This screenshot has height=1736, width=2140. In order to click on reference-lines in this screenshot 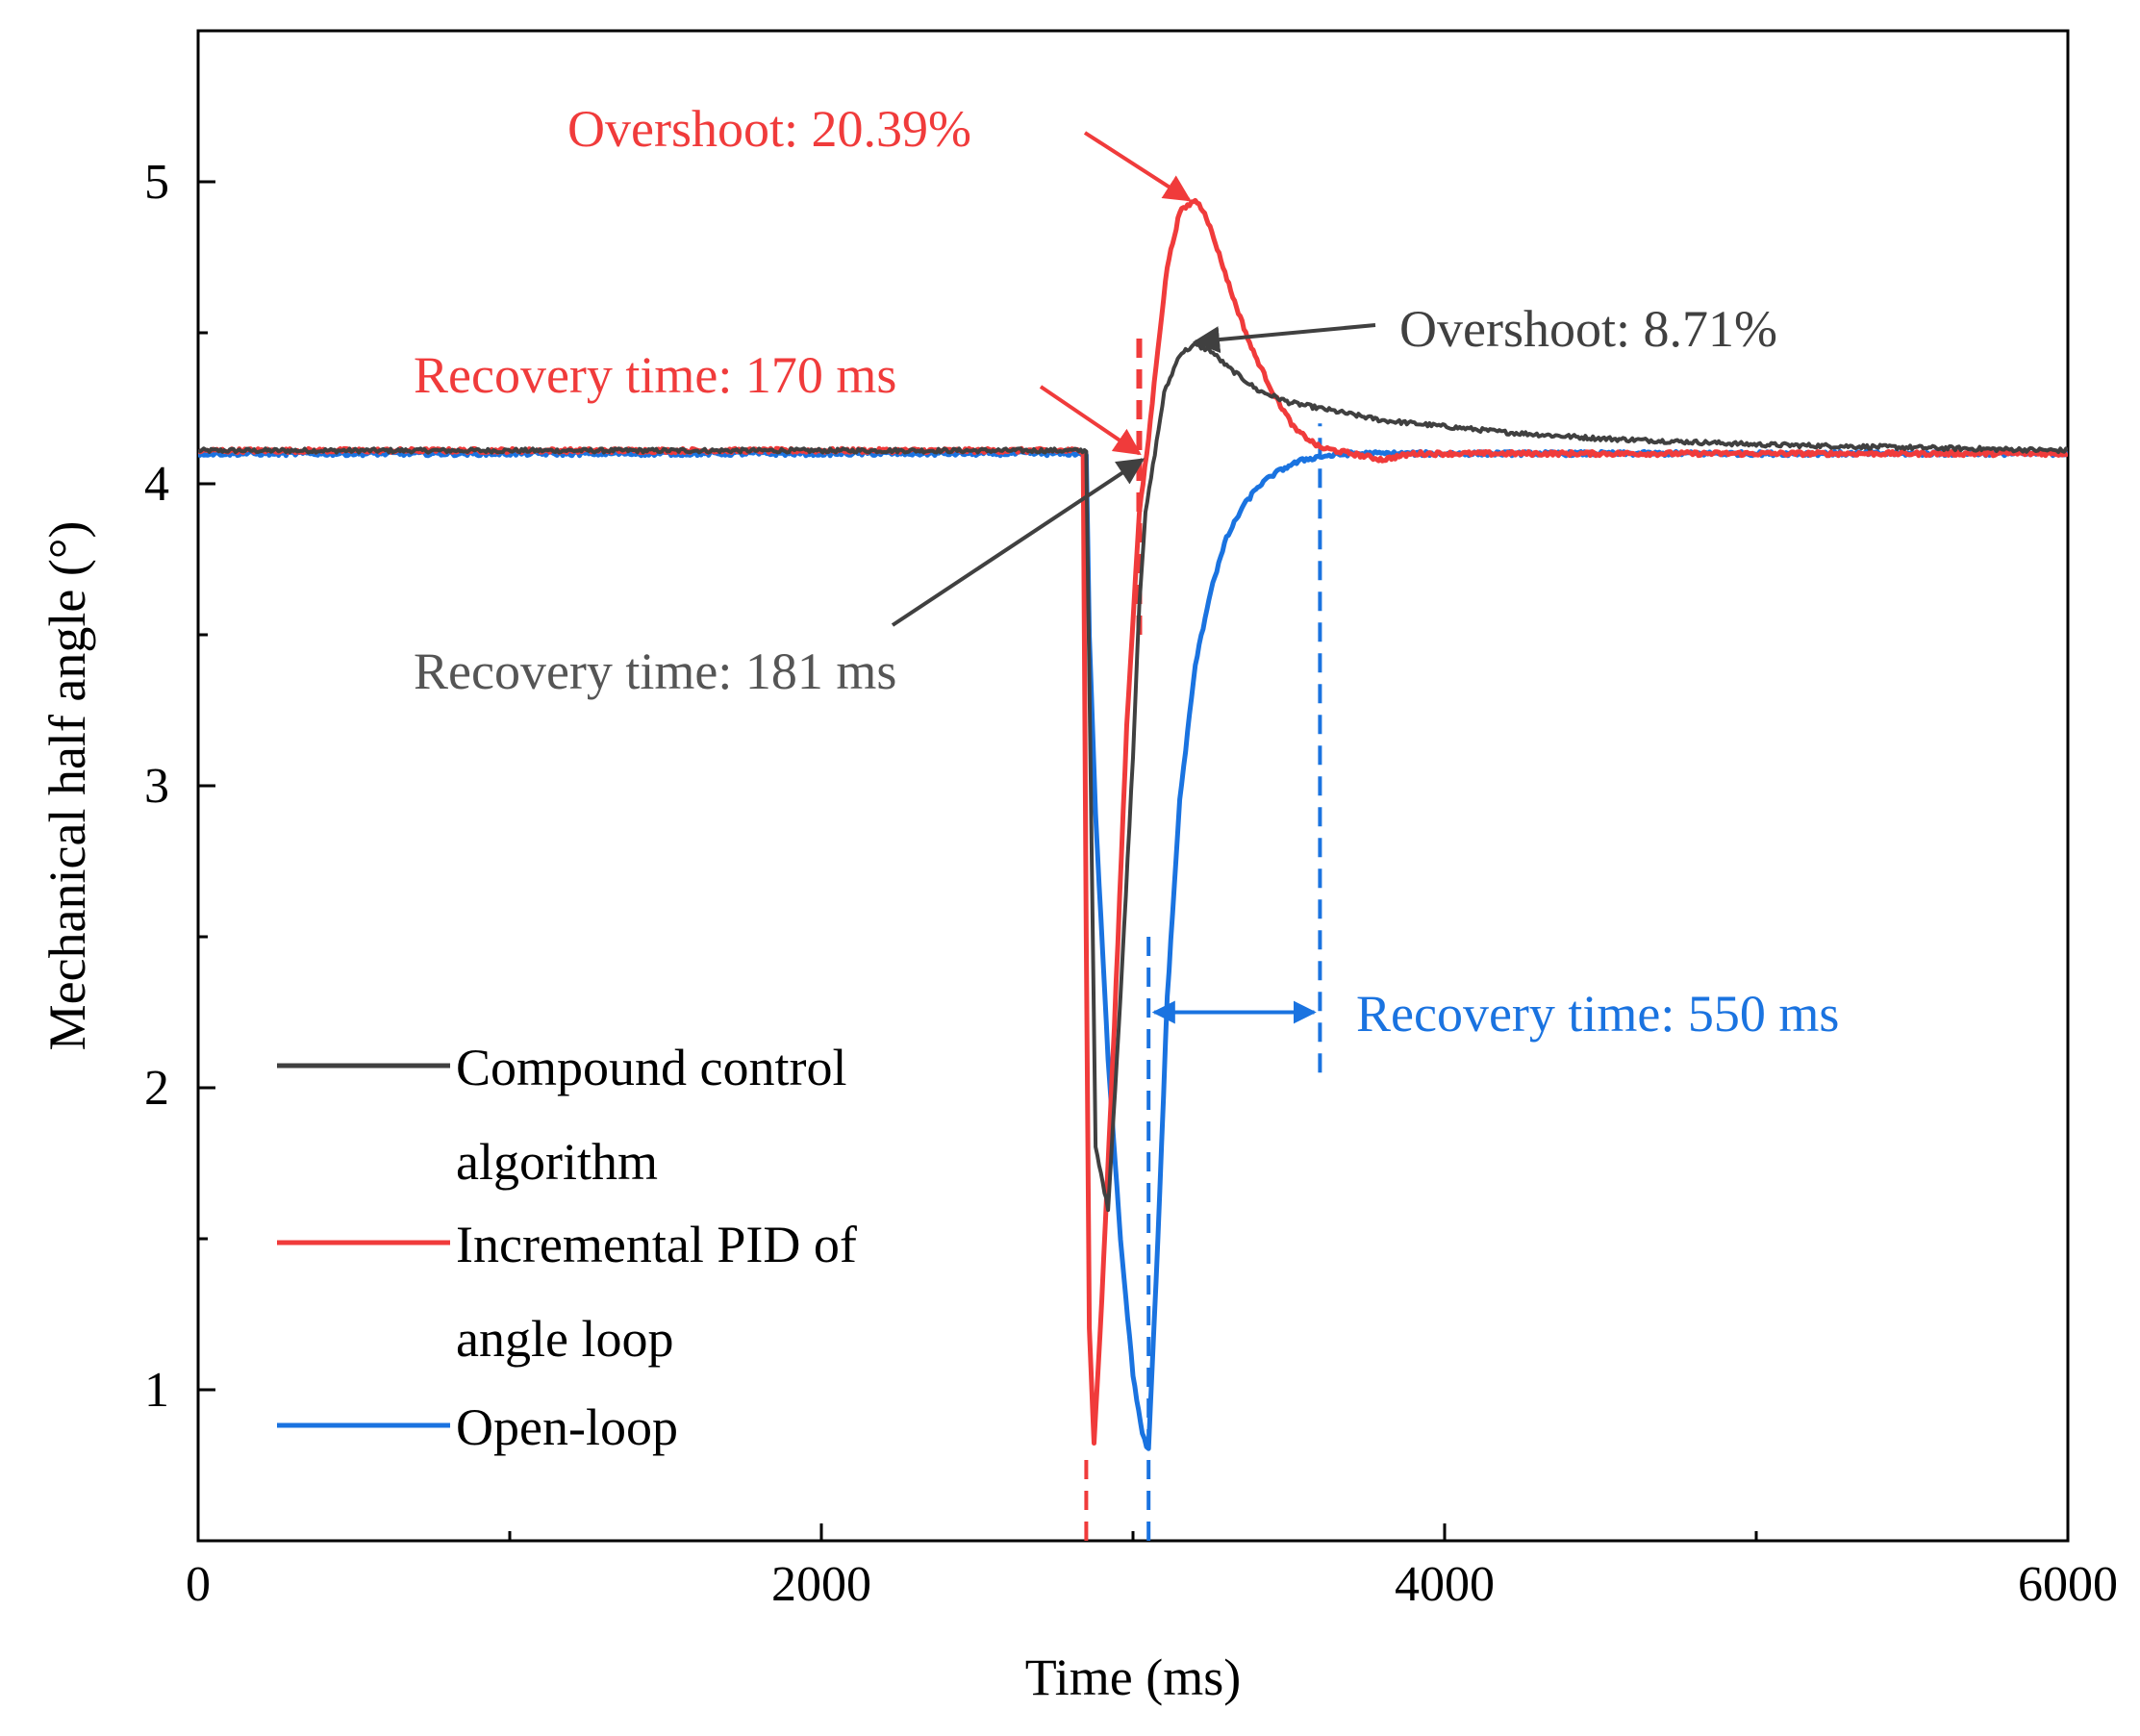, I will do `click(1203, 937)`.